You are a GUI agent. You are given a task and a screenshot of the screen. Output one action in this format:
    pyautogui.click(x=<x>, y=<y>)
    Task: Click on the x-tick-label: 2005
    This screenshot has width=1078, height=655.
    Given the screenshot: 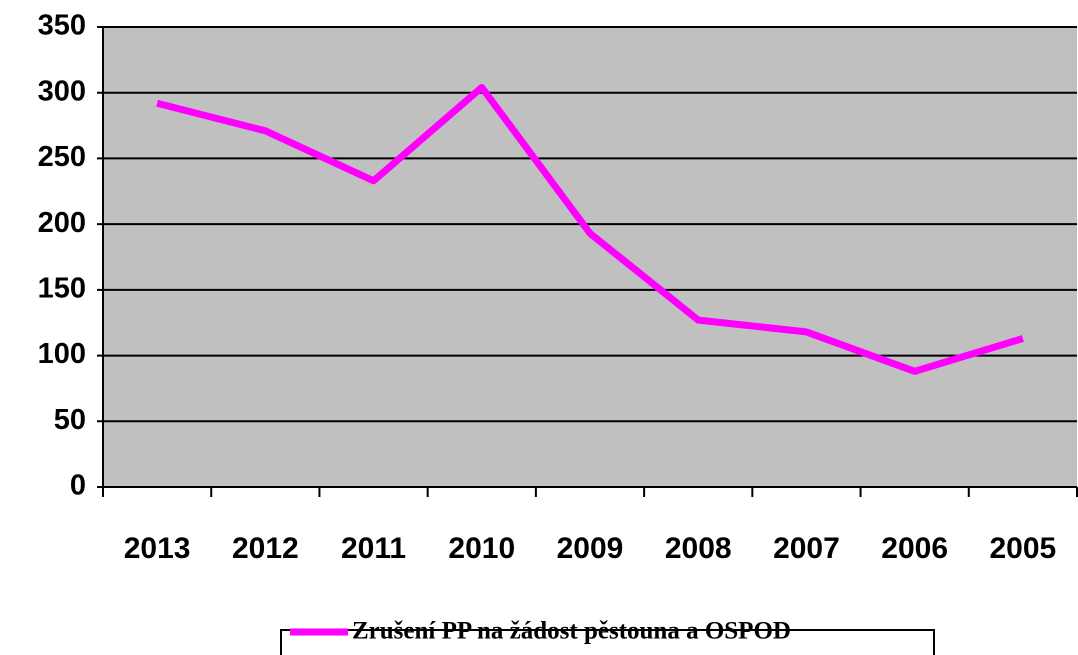 What is the action you would take?
    pyautogui.click(x=1023, y=548)
    